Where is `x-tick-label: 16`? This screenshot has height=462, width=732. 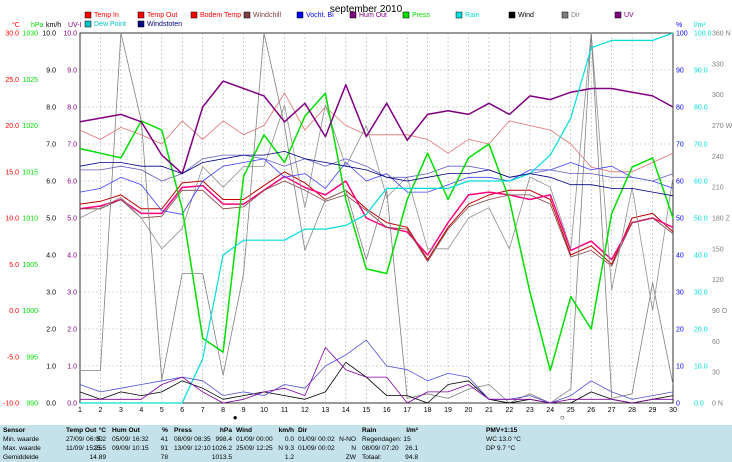 x-tick-label: 16 is located at coordinates (387, 410).